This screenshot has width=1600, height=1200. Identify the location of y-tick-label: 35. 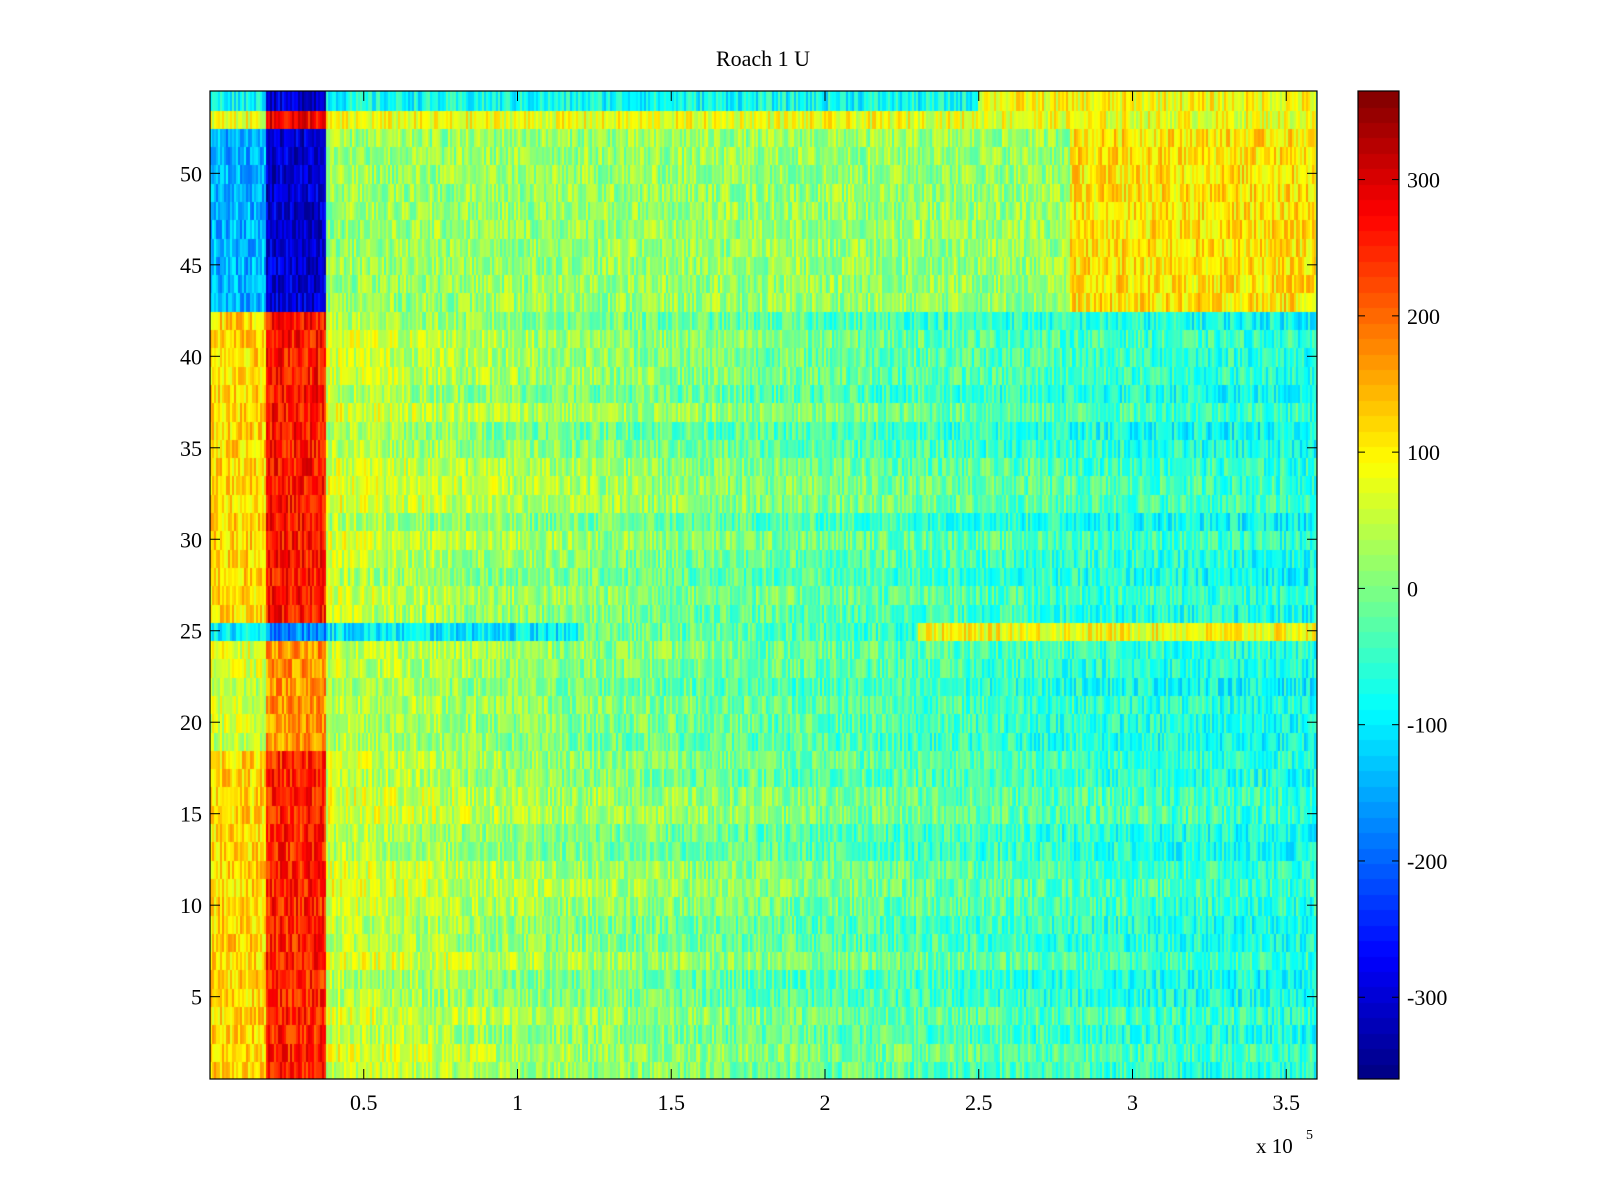
(191, 448).